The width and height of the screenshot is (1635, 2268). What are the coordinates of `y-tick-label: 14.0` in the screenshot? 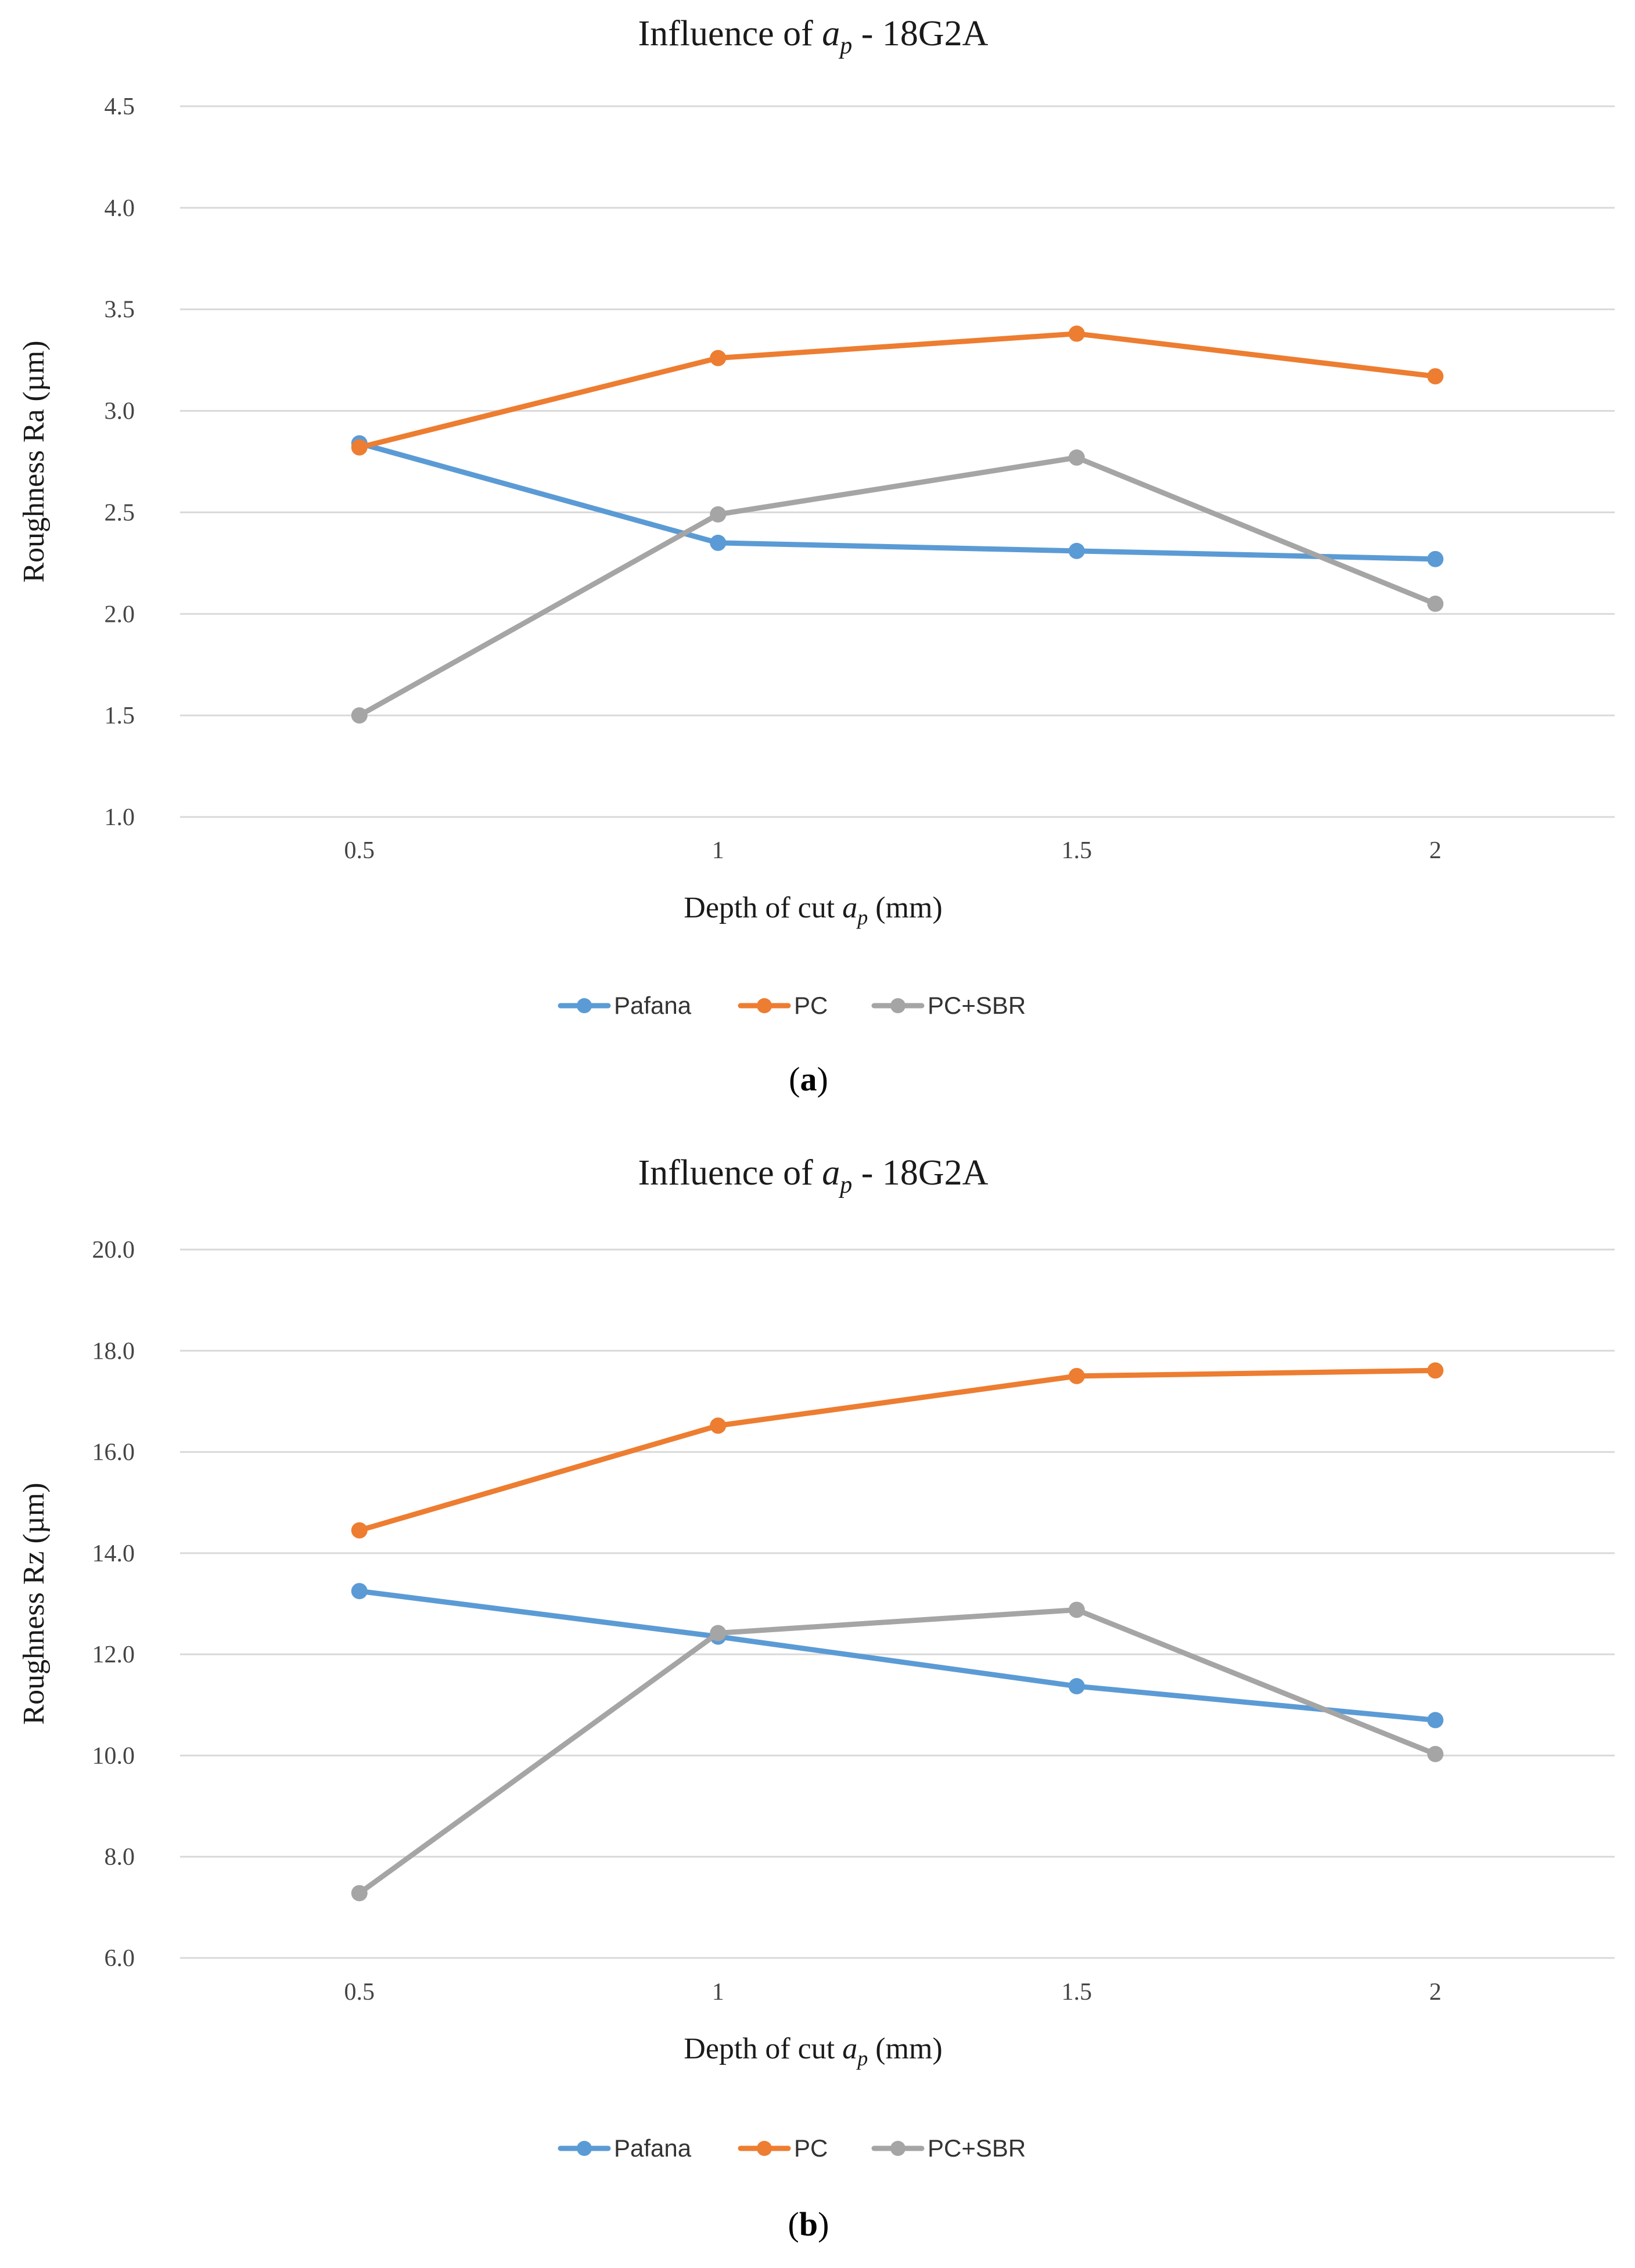 It's located at (114, 1553).